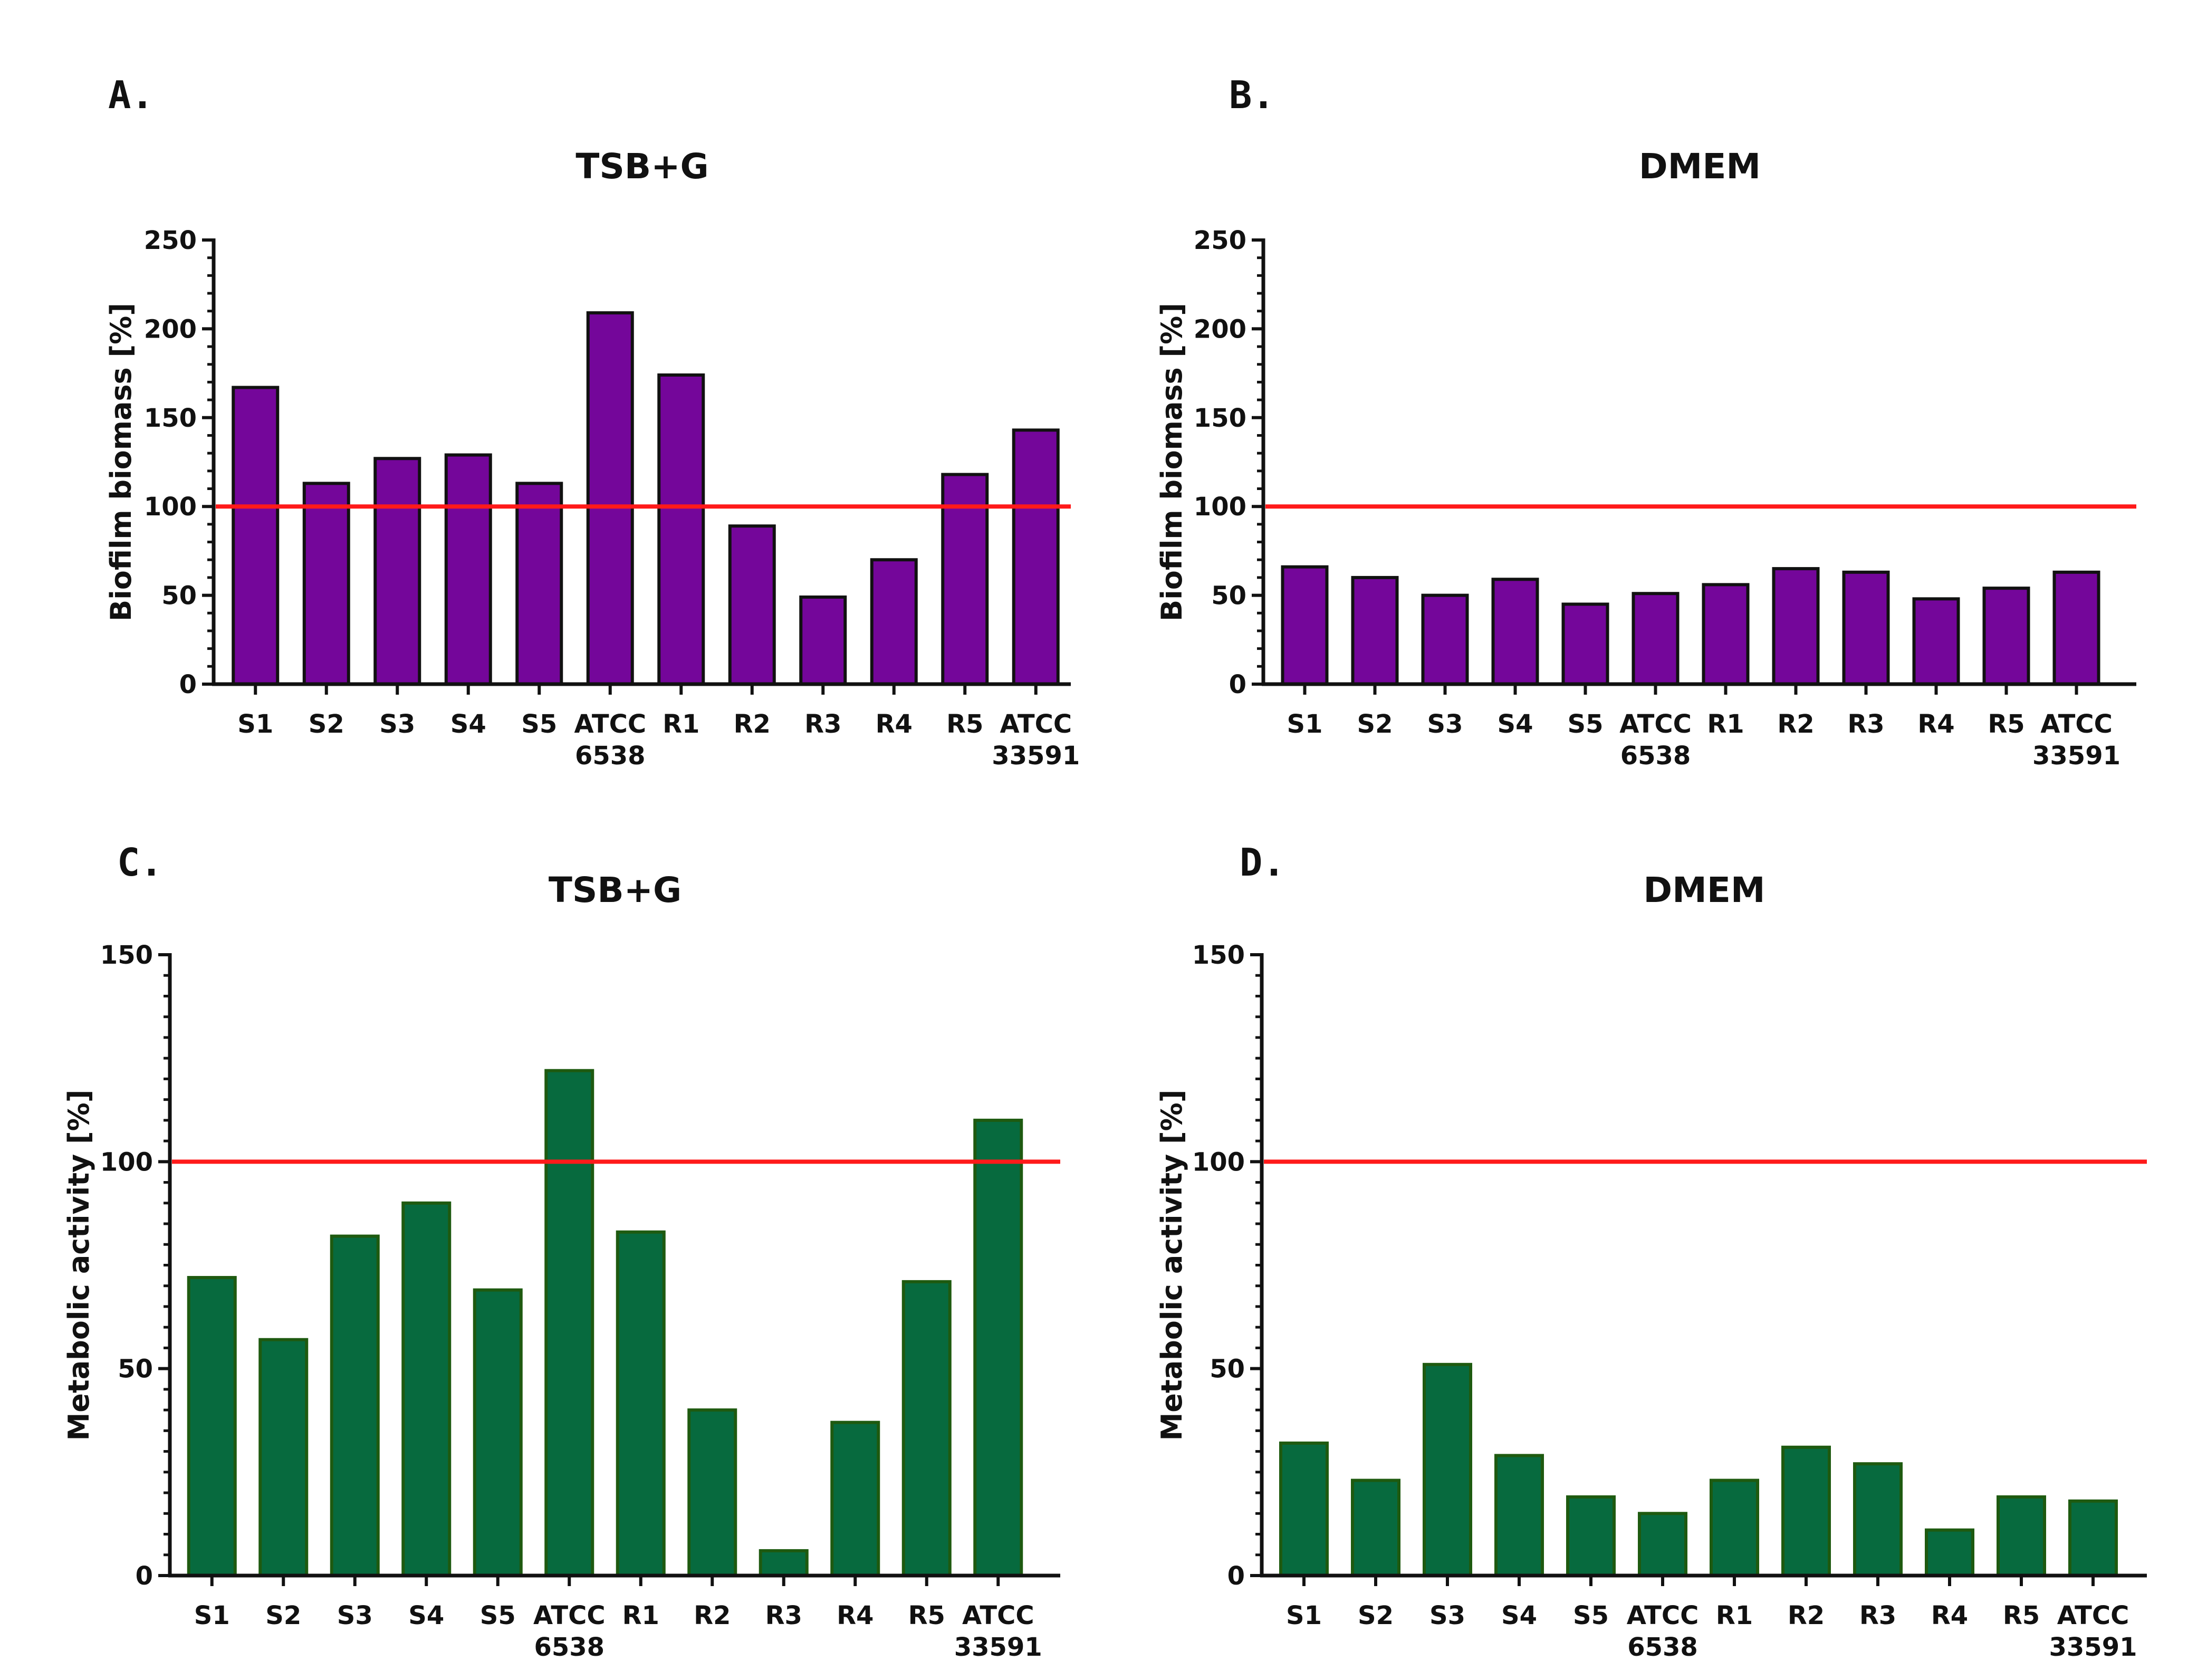 Image resolution: width=2207 pixels, height=1680 pixels. What do you see at coordinates (1218, 955) in the screenshot?
I see `y-tick-label: 150` at bounding box center [1218, 955].